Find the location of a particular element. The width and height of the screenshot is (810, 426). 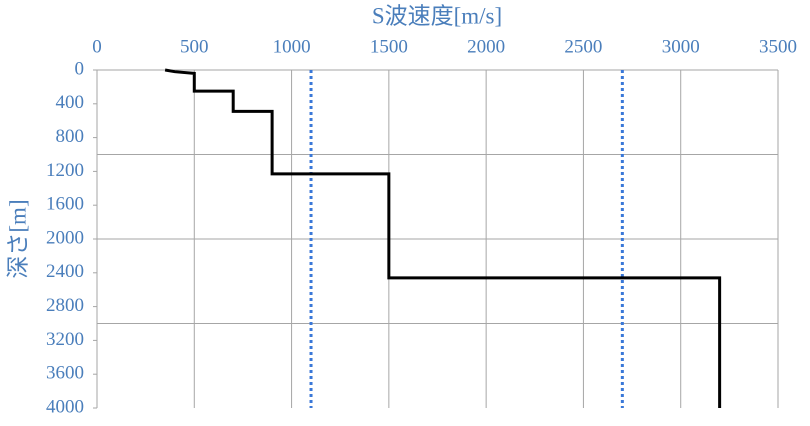

y-tick-label: 4000 is located at coordinates (65, 406).